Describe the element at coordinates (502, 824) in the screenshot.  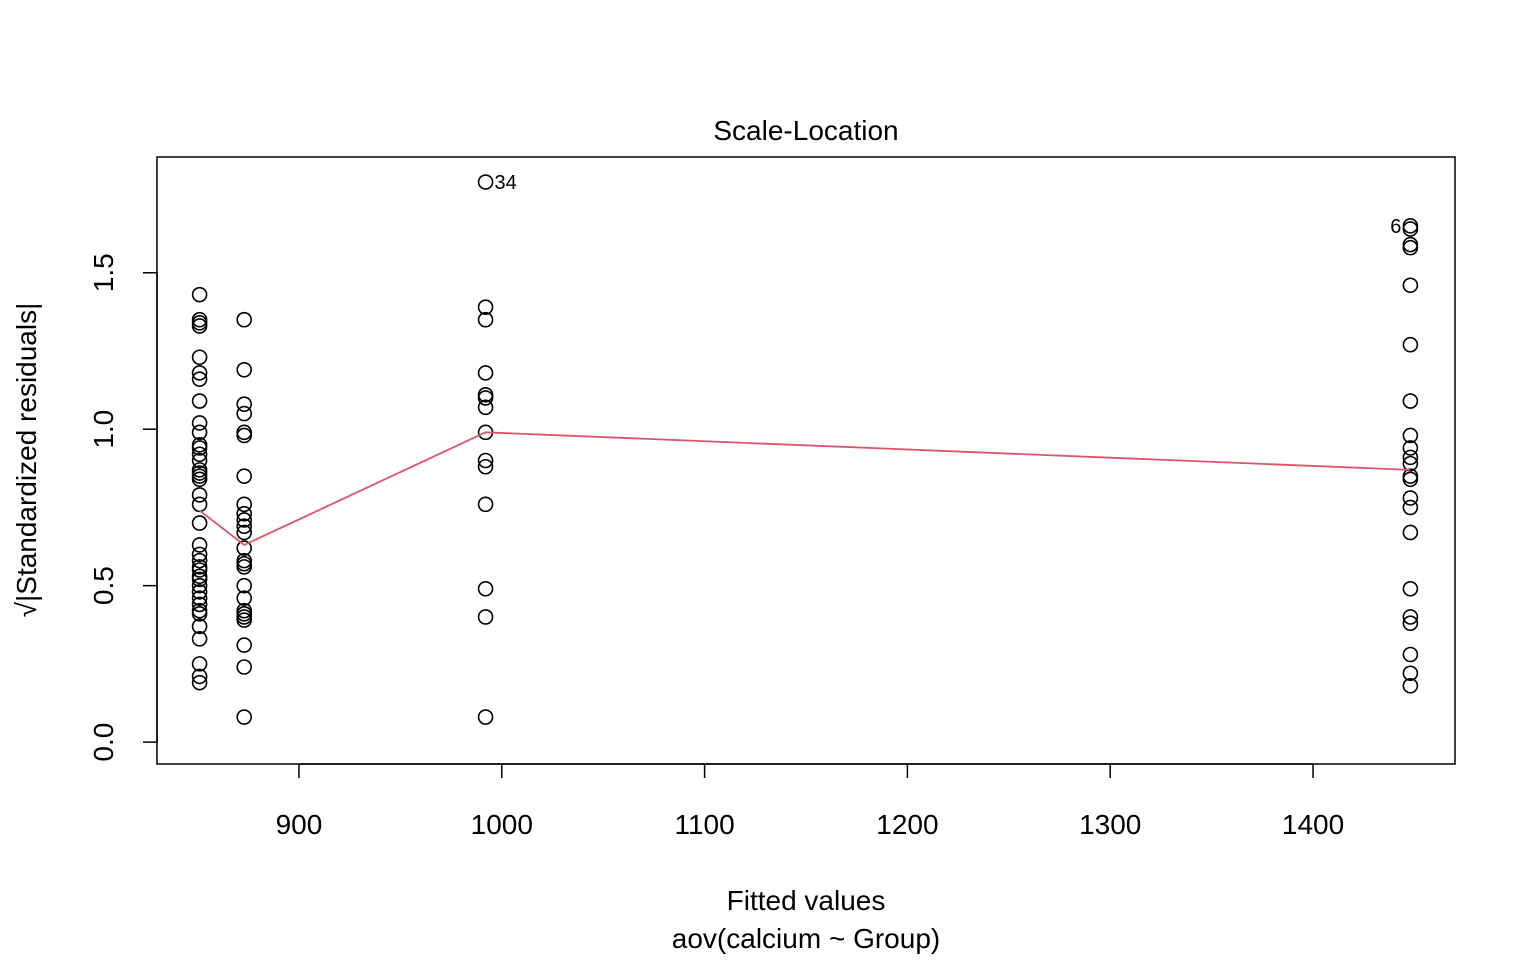
I see `x-tick-label: 1000` at that location.